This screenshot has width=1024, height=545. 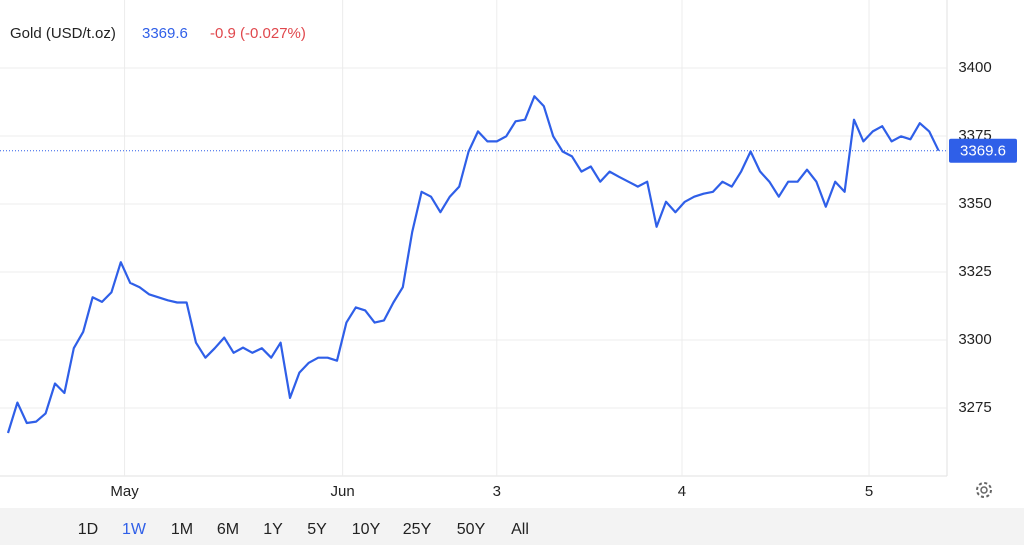 I want to click on range-button: 5Y, so click(x=317, y=529).